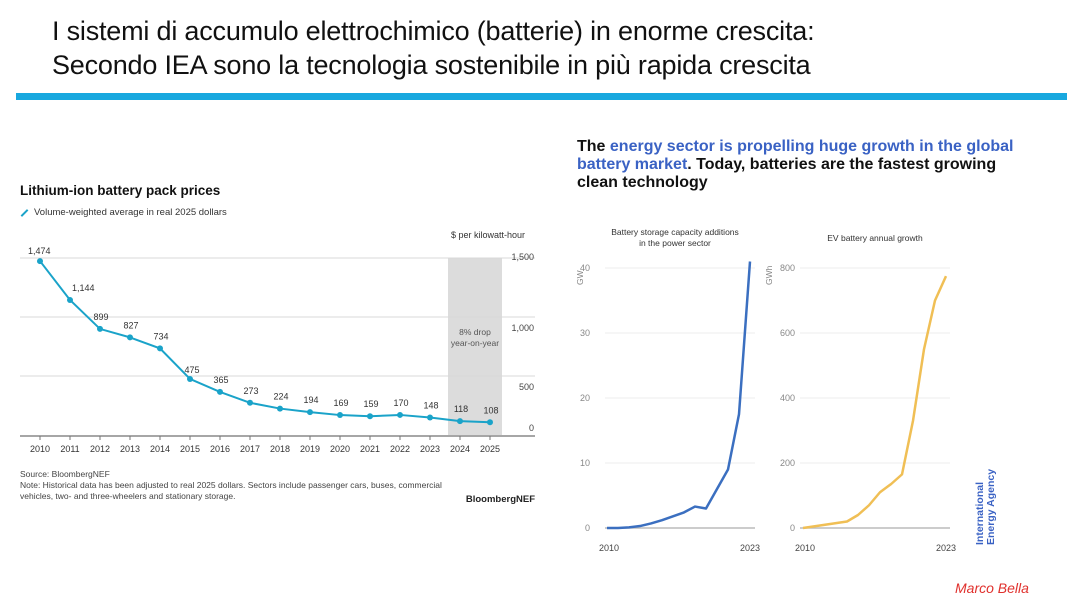 The image size is (1071, 607). I want to click on y-tick-label: 0, so click(531, 428).